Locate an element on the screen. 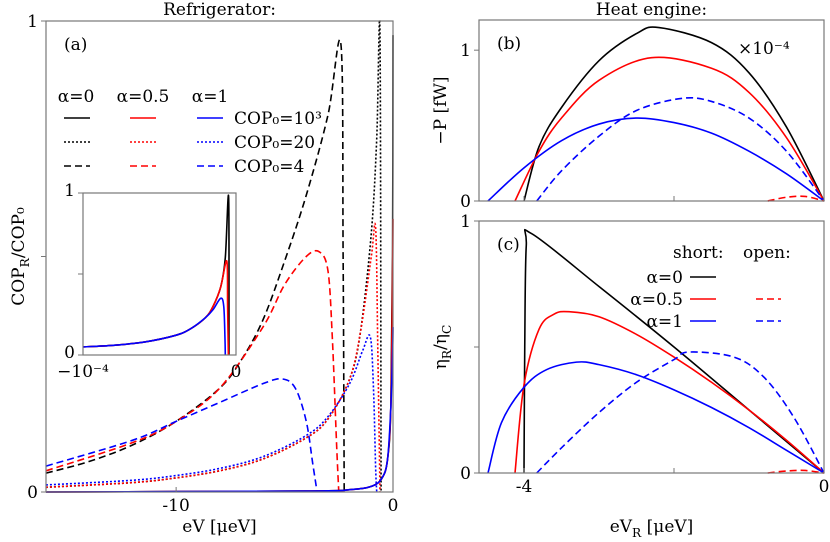  x-tick-label: -10 is located at coordinates (175, 506).